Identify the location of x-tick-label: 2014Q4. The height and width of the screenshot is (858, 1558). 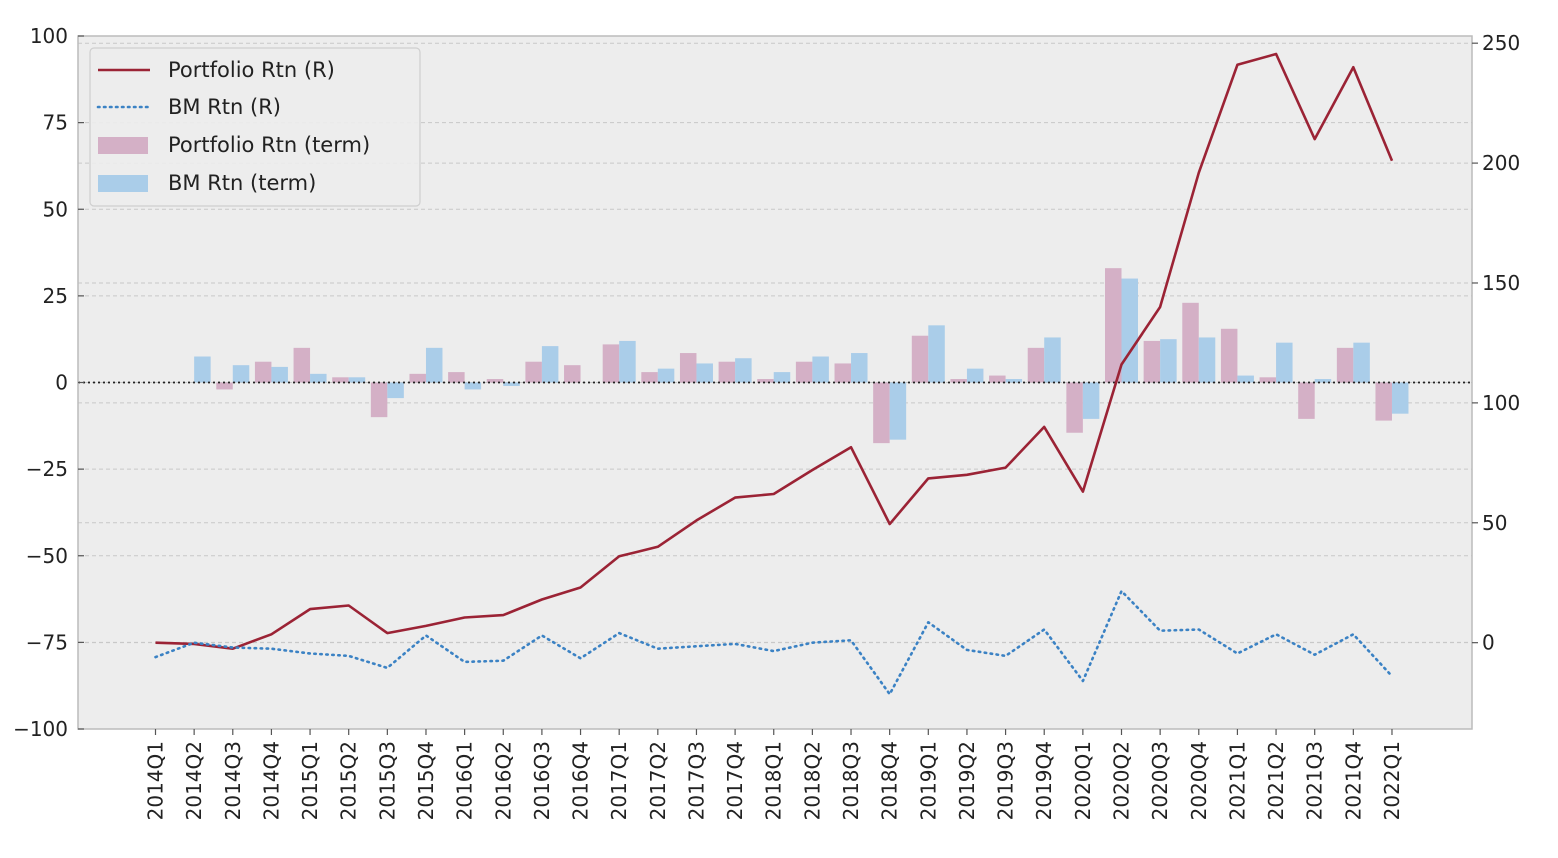
(271, 780).